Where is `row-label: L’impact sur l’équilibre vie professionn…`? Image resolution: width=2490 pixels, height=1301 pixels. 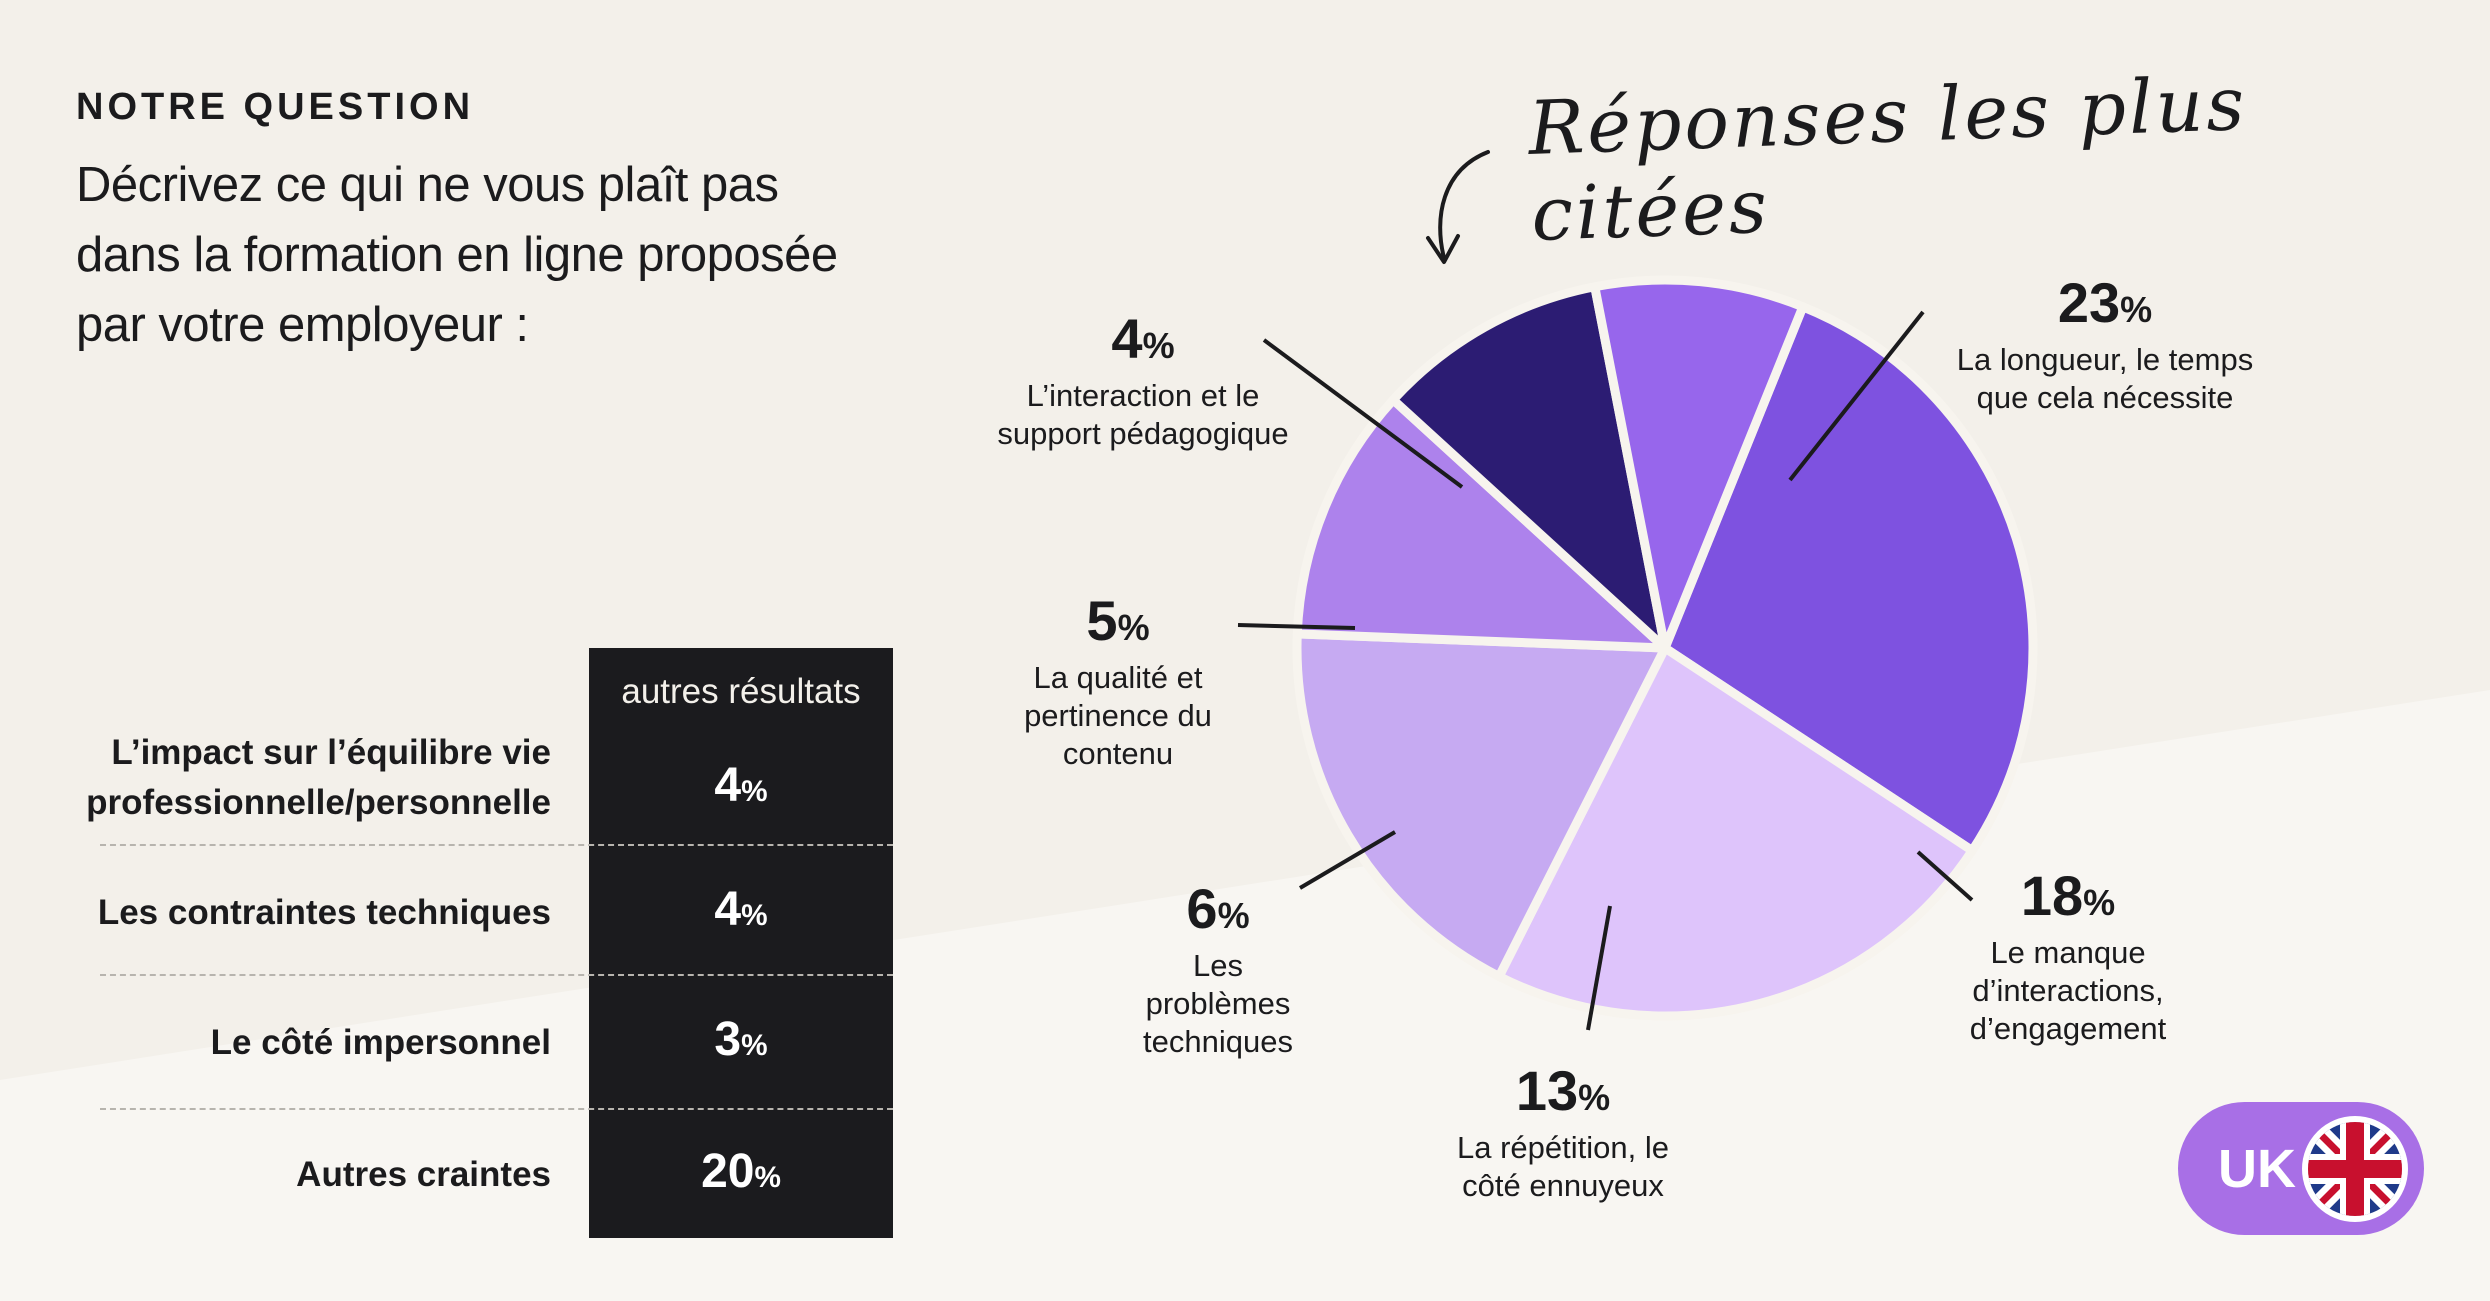
row-label: L’impact sur l’équilibre vie professionn… is located at coordinates (275, 778).